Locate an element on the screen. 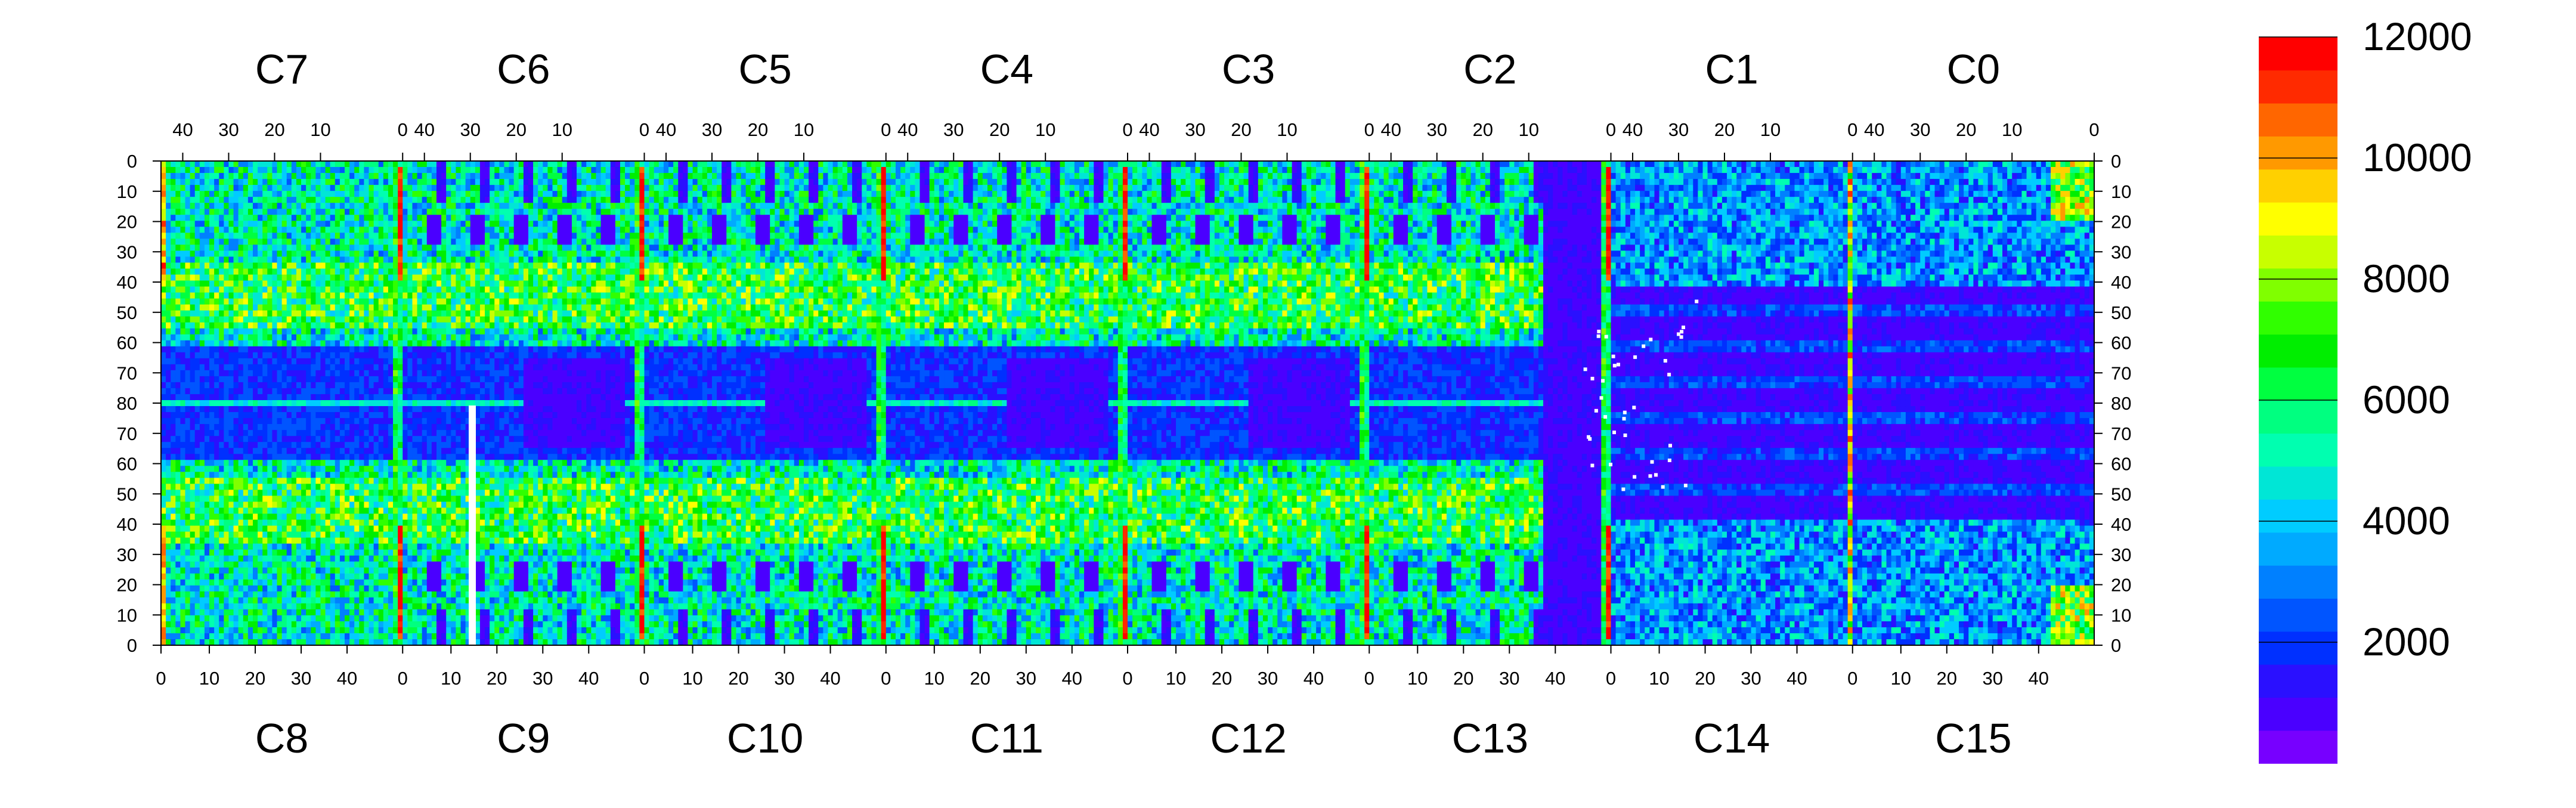 Image resolution: width=2576 pixels, height=808 pixels. chip-label-bottom: C13 is located at coordinates (1490, 738).